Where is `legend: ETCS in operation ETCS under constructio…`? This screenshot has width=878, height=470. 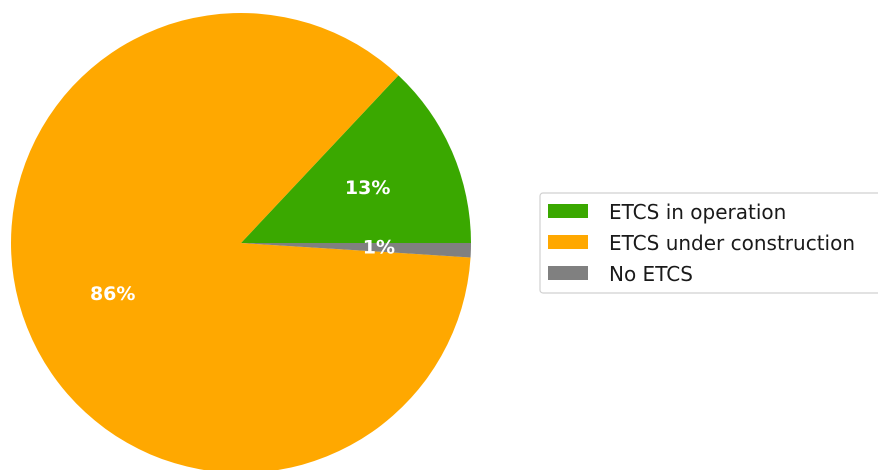 legend: ETCS in operation ETCS under constructio… is located at coordinates (708, 243).